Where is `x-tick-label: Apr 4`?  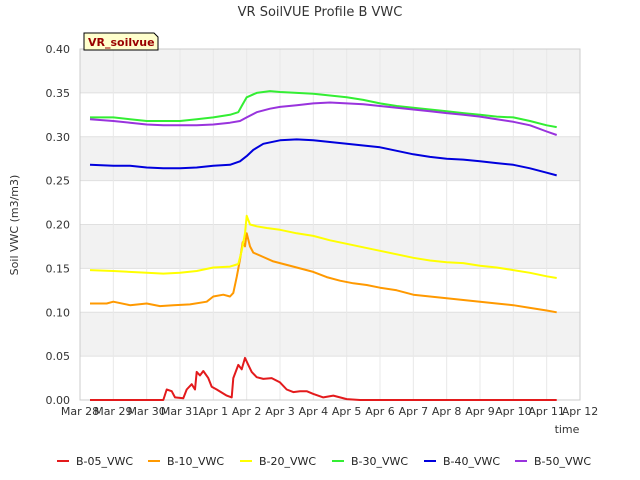 x-tick-label: Apr 4 is located at coordinates (314, 411).